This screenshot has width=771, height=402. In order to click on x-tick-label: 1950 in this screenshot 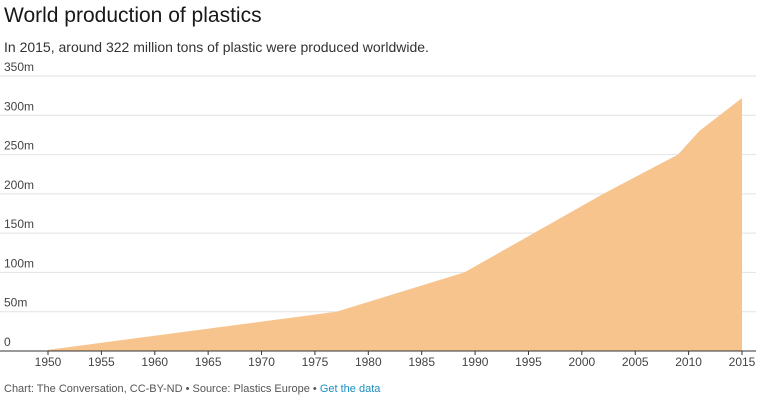, I will do `click(48, 362)`.